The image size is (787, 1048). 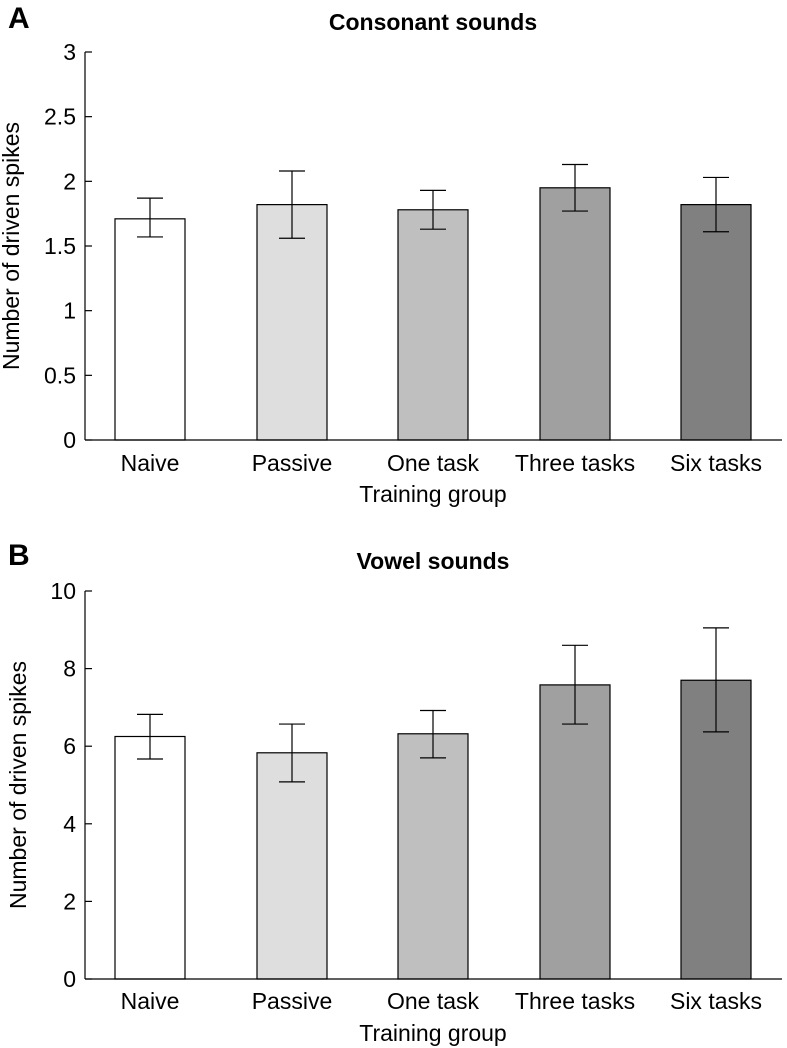 I want to click on x-tick-label-b-1: Naive, so click(x=150, y=1001).